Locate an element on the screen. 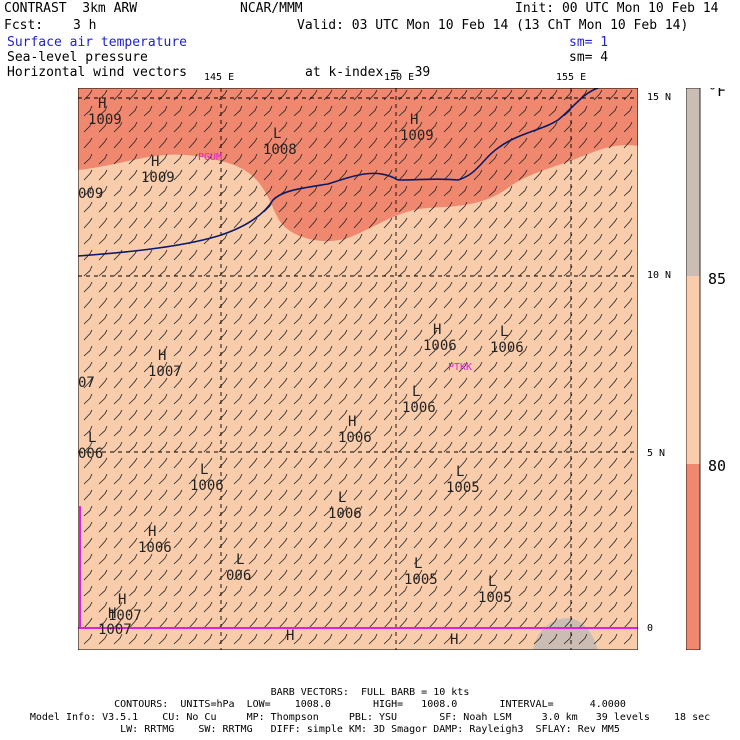 The height and width of the screenshot is (740, 740). lon-label-155: 155 E is located at coordinates (571, 77).